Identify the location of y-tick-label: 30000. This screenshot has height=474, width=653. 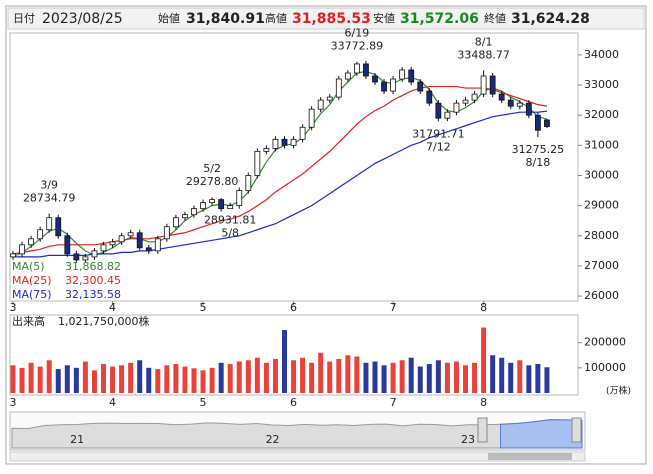
(601, 174).